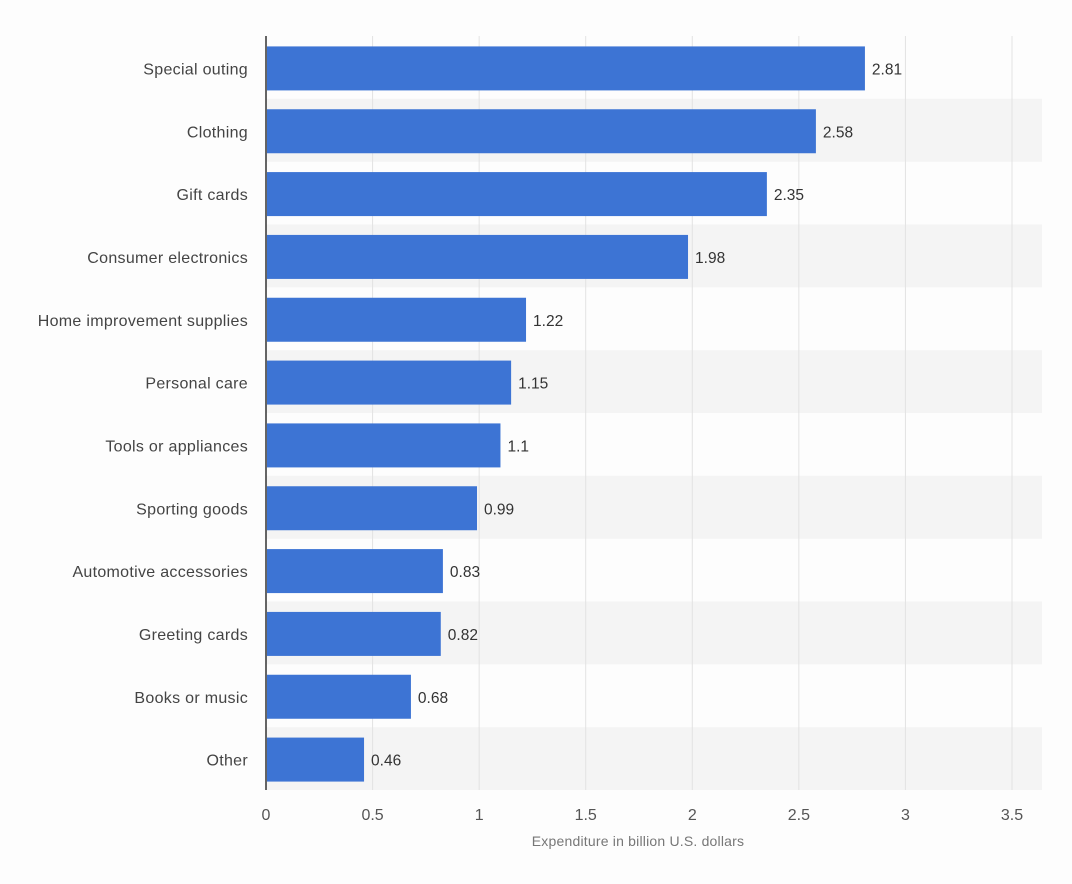  What do you see at coordinates (192, 509) in the screenshot?
I see `category-label: Sporting goods` at bounding box center [192, 509].